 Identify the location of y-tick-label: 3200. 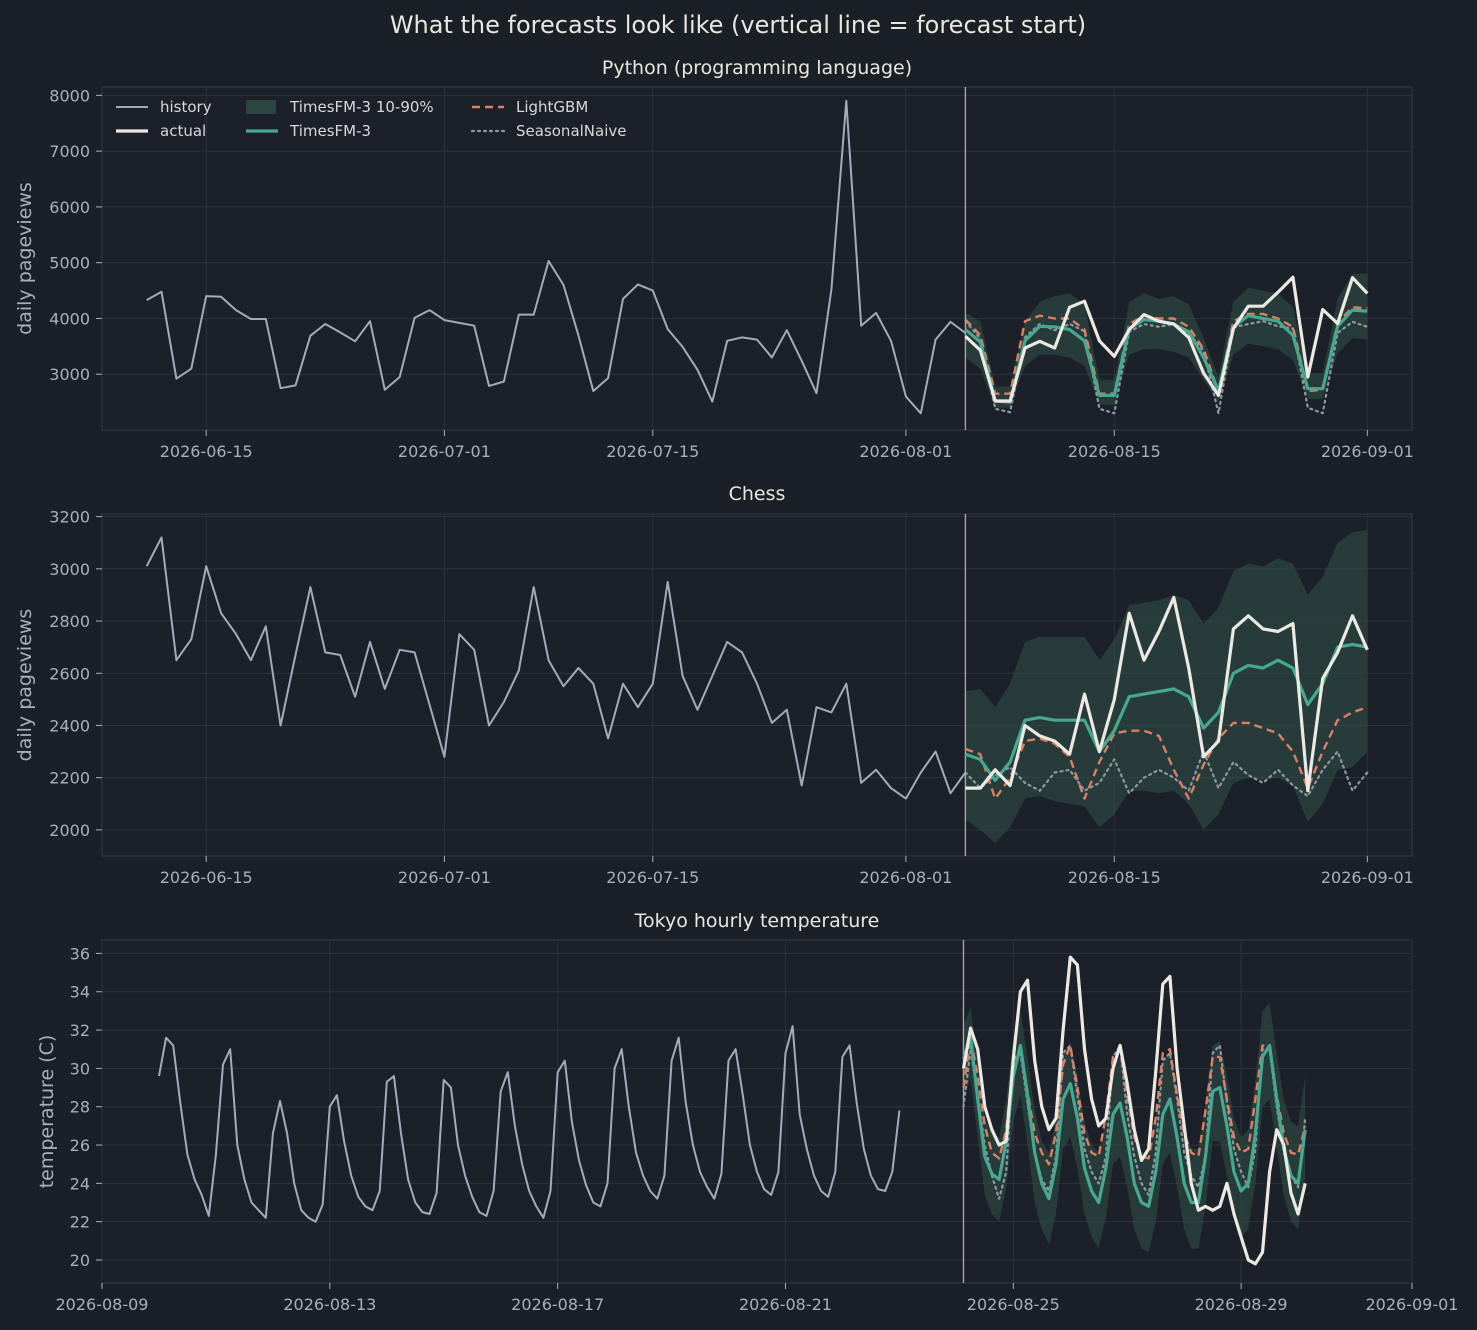
(69, 517).